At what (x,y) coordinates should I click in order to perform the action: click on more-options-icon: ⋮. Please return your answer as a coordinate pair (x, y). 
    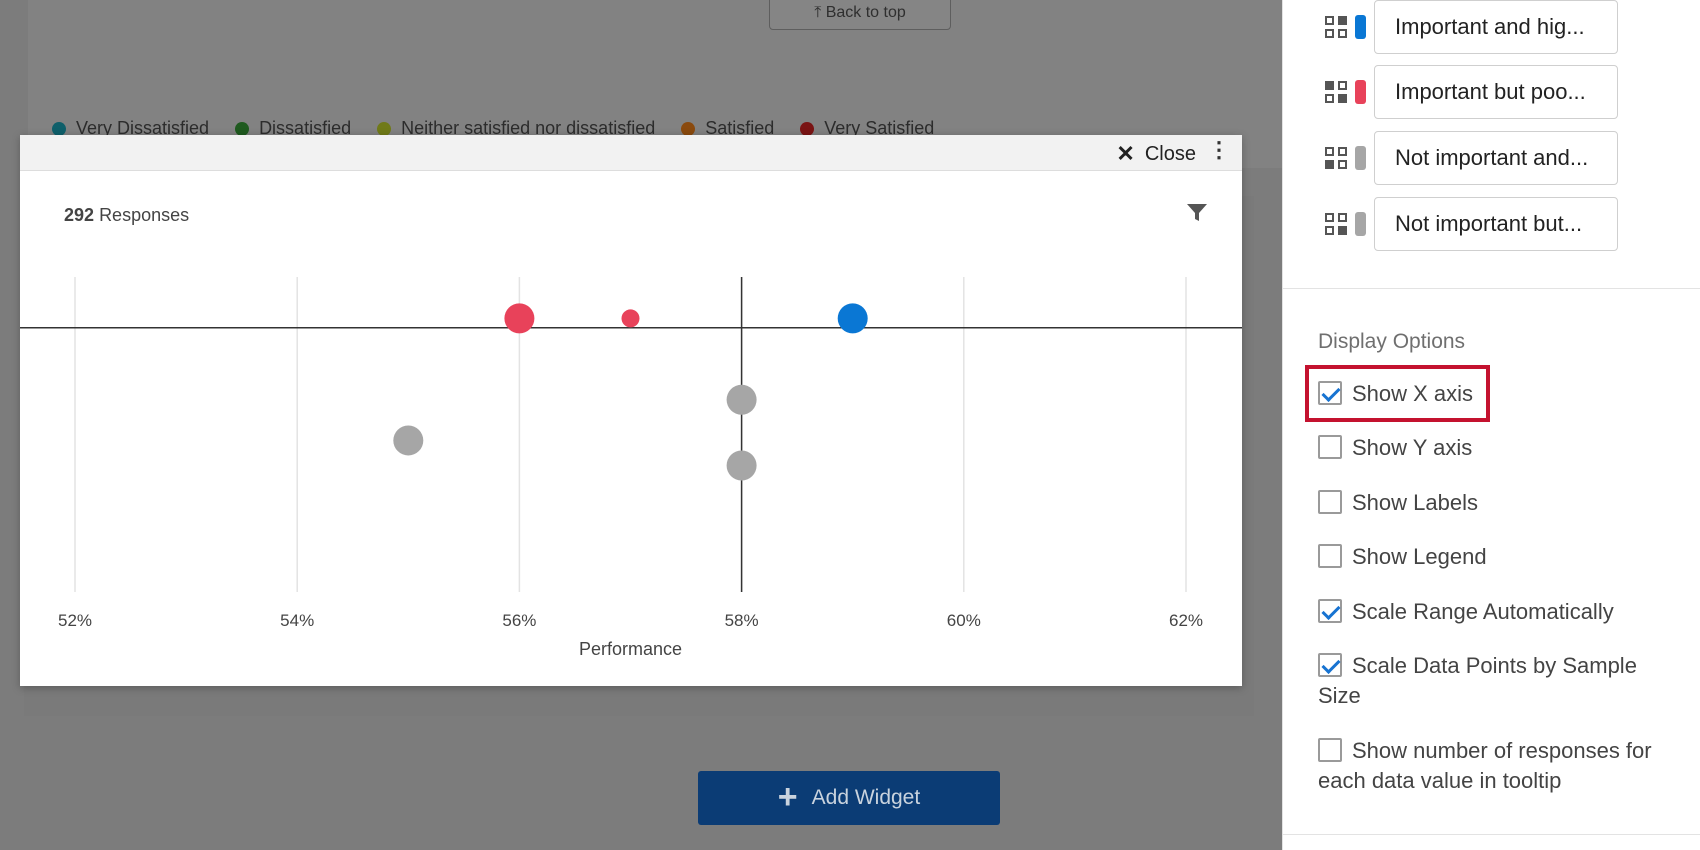
    Looking at the image, I should click on (1219, 149).